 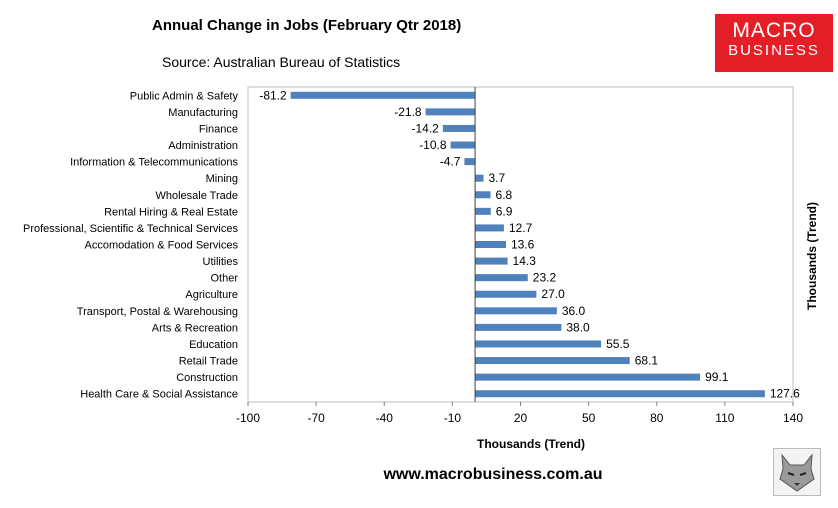 I want to click on footer-url: www.macrobusiness.com.au, so click(x=493, y=474).